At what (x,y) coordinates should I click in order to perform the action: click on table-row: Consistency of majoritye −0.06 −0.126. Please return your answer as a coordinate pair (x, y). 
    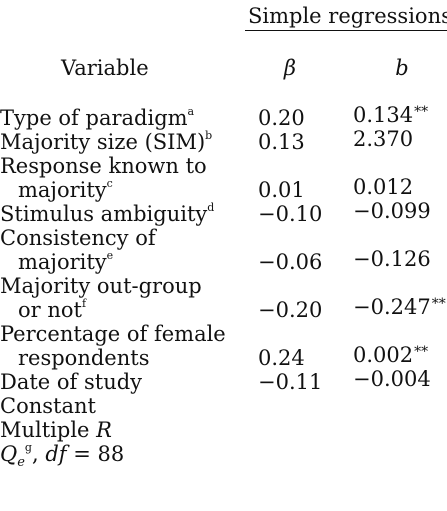
    Looking at the image, I should click on (223, 250).